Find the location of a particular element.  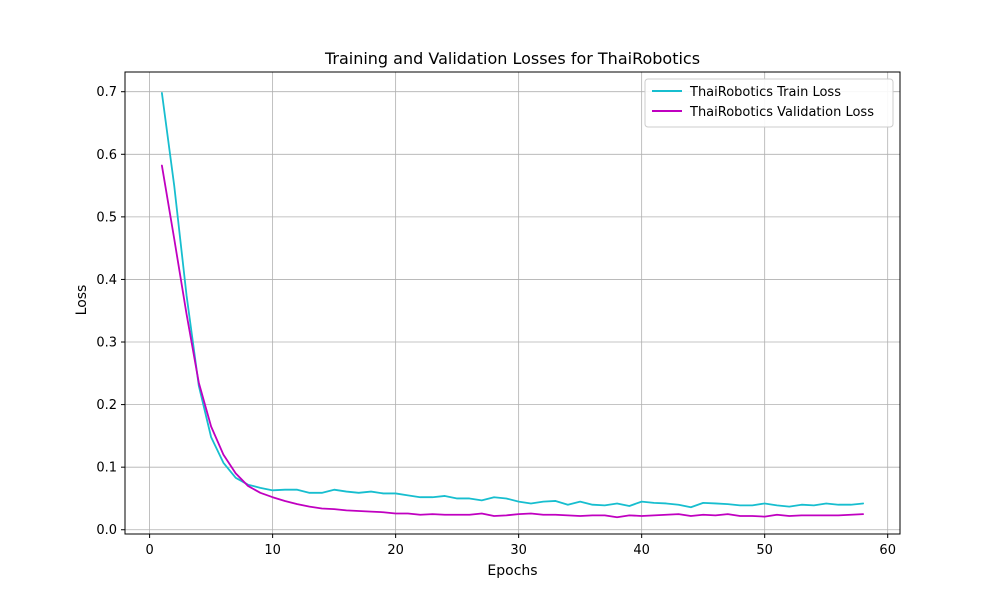

y-tick-label: 0.6 is located at coordinates (106, 155).